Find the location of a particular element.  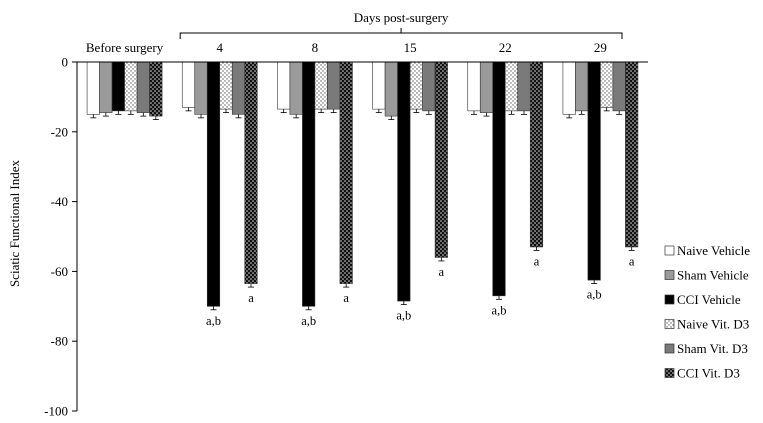

legend-label-naive-vit-d3: Naive Vit. D3 is located at coordinates (713, 324).